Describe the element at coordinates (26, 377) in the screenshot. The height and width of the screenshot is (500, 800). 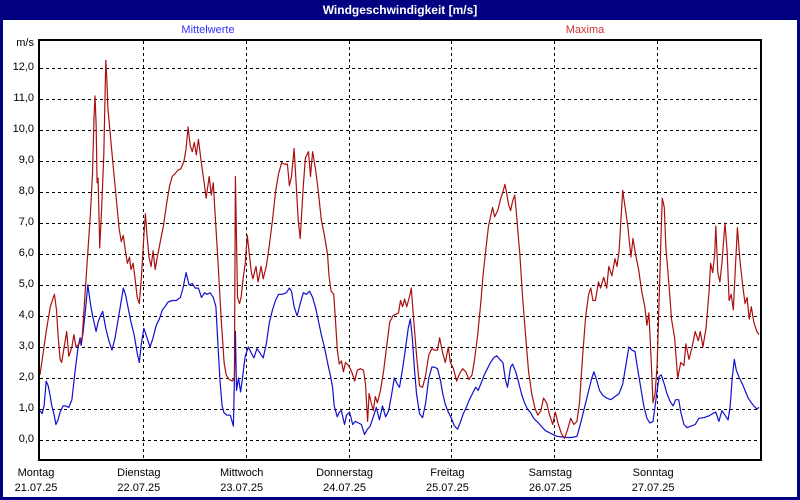
I see `y-tick-label: 2,0` at that location.